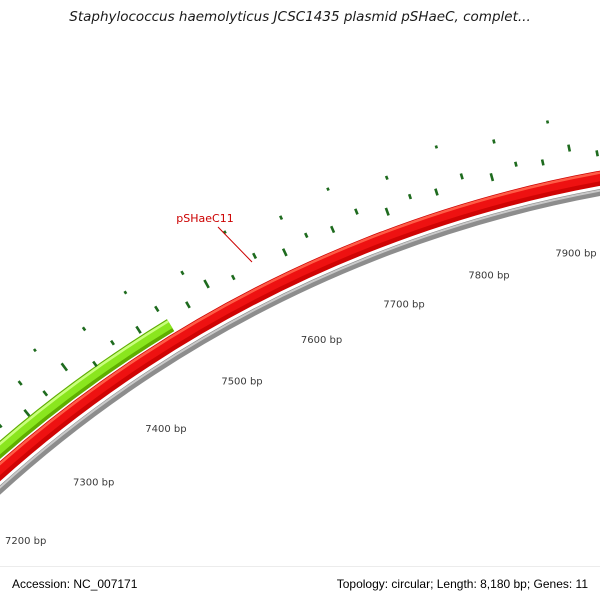 This screenshot has width=600, height=600. What do you see at coordinates (403, 305) in the screenshot?
I see `bp-label: 7700 bp` at bounding box center [403, 305].